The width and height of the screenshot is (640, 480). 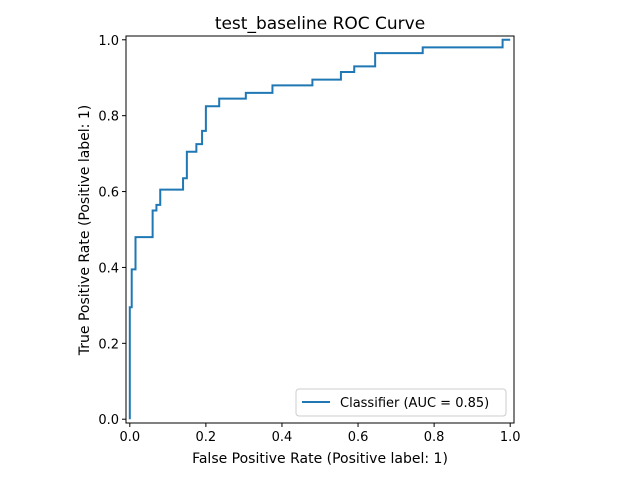 What do you see at coordinates (108, 117) in the screenshot?
I see `y-tick-label: 0.8` at bounding box center [108, 117].